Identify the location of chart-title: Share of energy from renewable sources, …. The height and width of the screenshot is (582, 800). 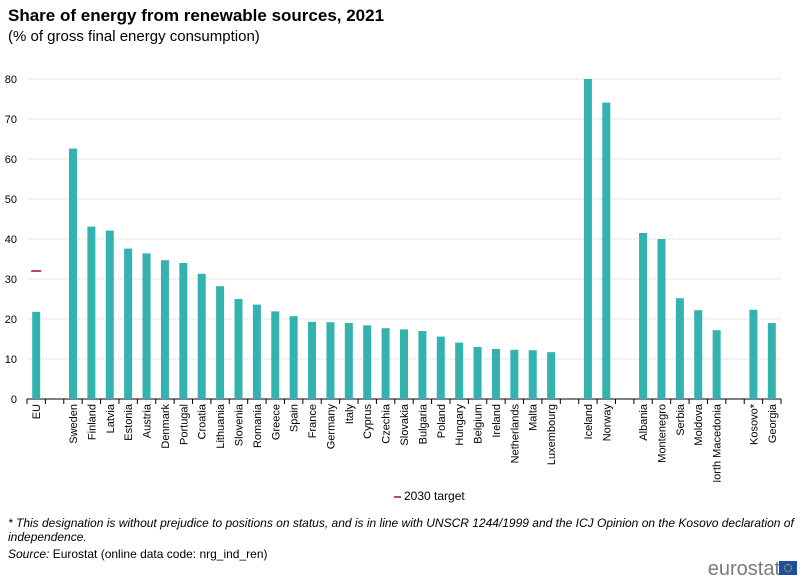
(196, 15).